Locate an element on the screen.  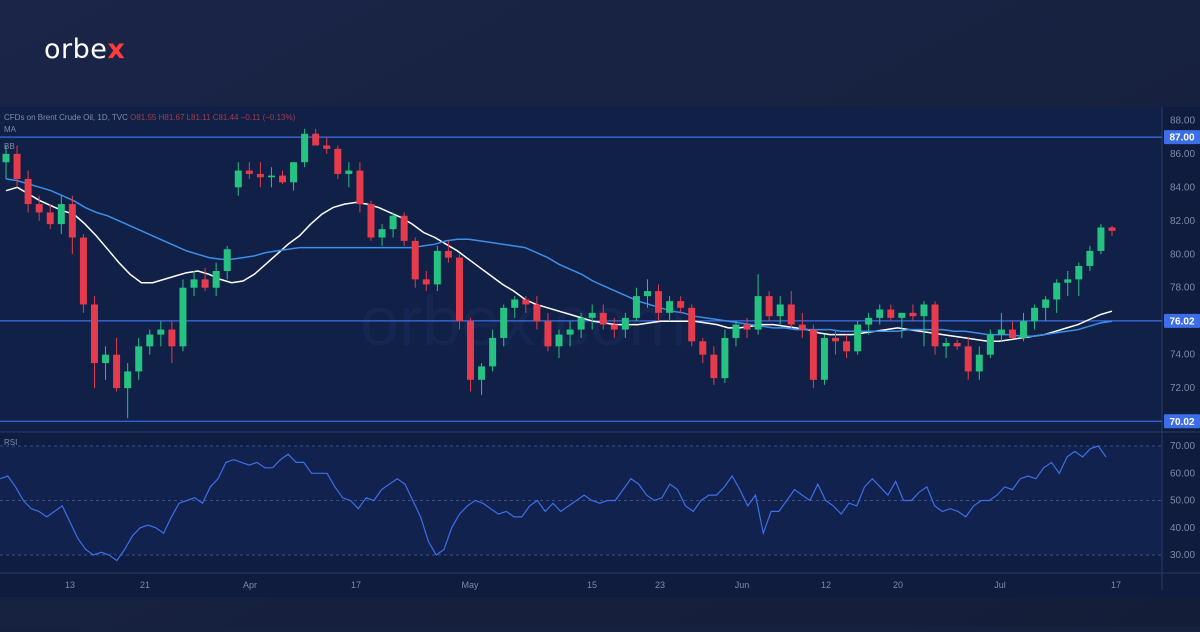
rsi-tick-label: 30.00 is located at coordinates (1182, 555).